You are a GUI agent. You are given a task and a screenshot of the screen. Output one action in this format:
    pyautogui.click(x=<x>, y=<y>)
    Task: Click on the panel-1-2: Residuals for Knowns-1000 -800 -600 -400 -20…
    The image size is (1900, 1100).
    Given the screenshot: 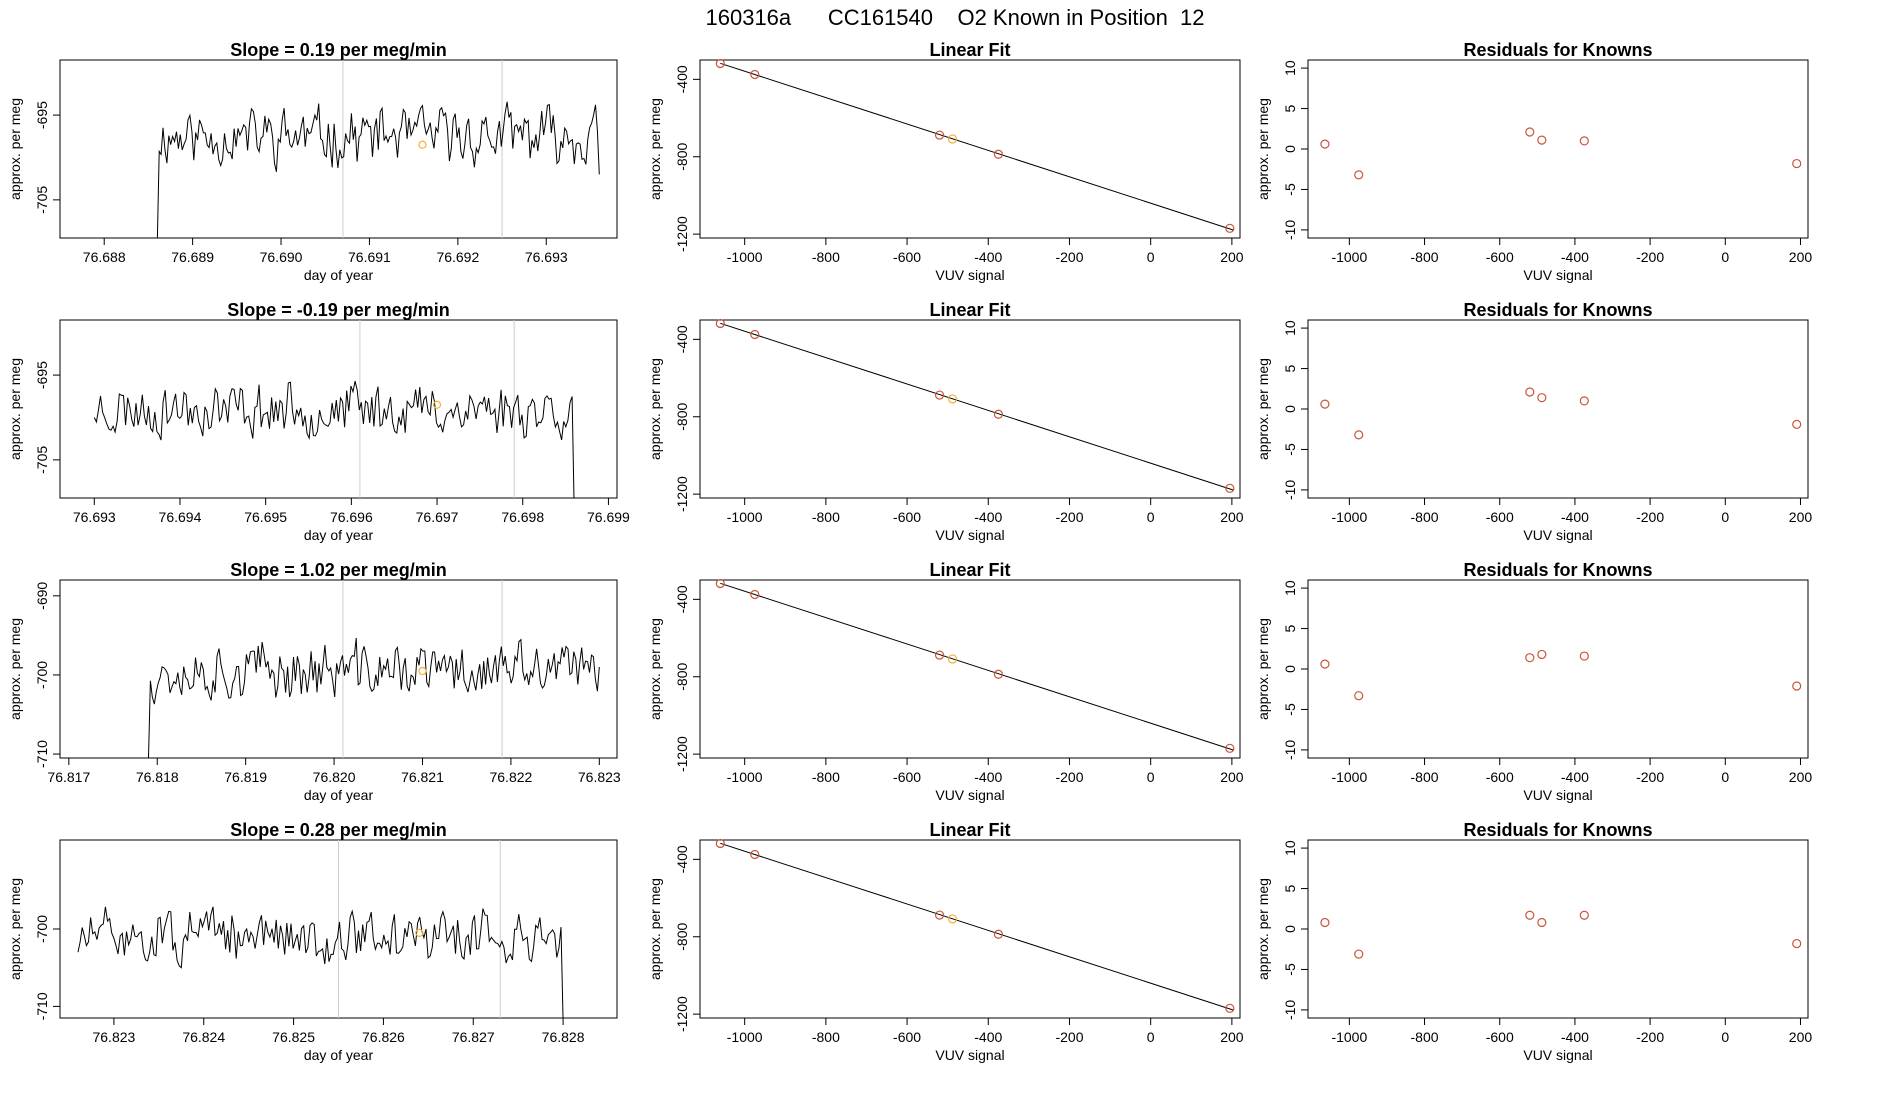 What is the action you would take?
    pyautogui.click(x=1533, y=421)
    